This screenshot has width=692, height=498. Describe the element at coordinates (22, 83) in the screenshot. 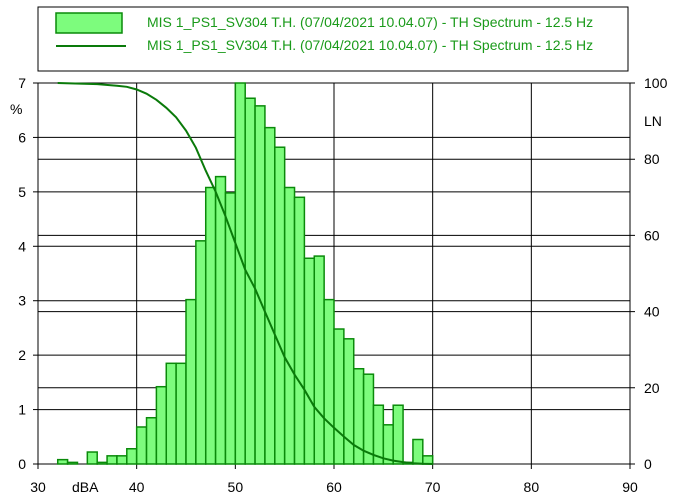

I see `y-left-tick-label: 7` at that location.